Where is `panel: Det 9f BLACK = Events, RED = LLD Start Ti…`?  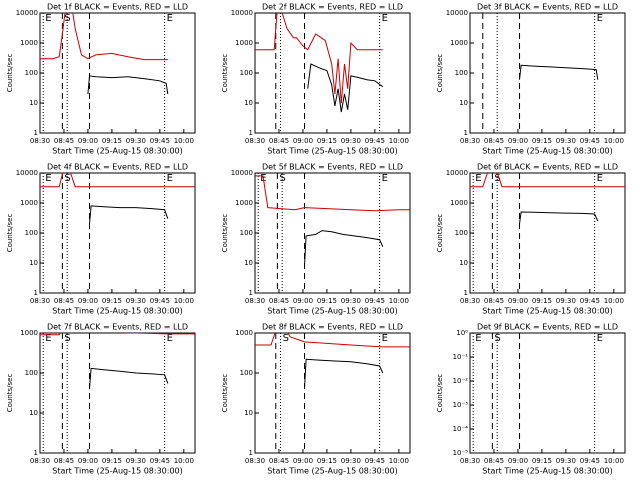
panel: Det 9f BLACK = Events, RED = LLD Start Ti… is located at coordinates (531, 399).